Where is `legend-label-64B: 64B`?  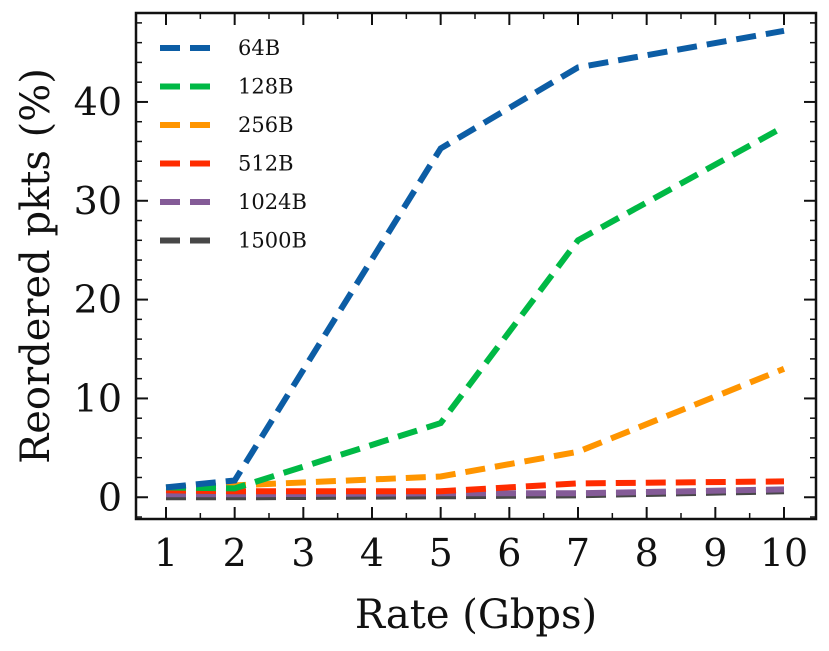 legend-label-64B: 64B is located at coordinates (259, 48).